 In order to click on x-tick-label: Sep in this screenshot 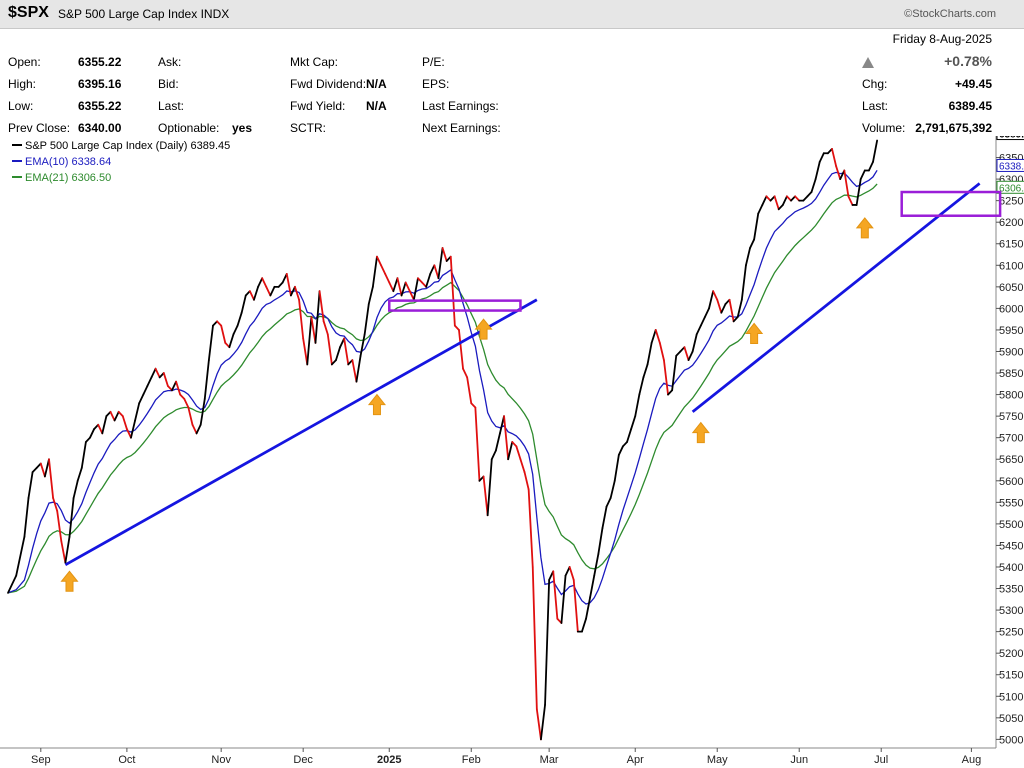, I will do `click(41, 760)`.